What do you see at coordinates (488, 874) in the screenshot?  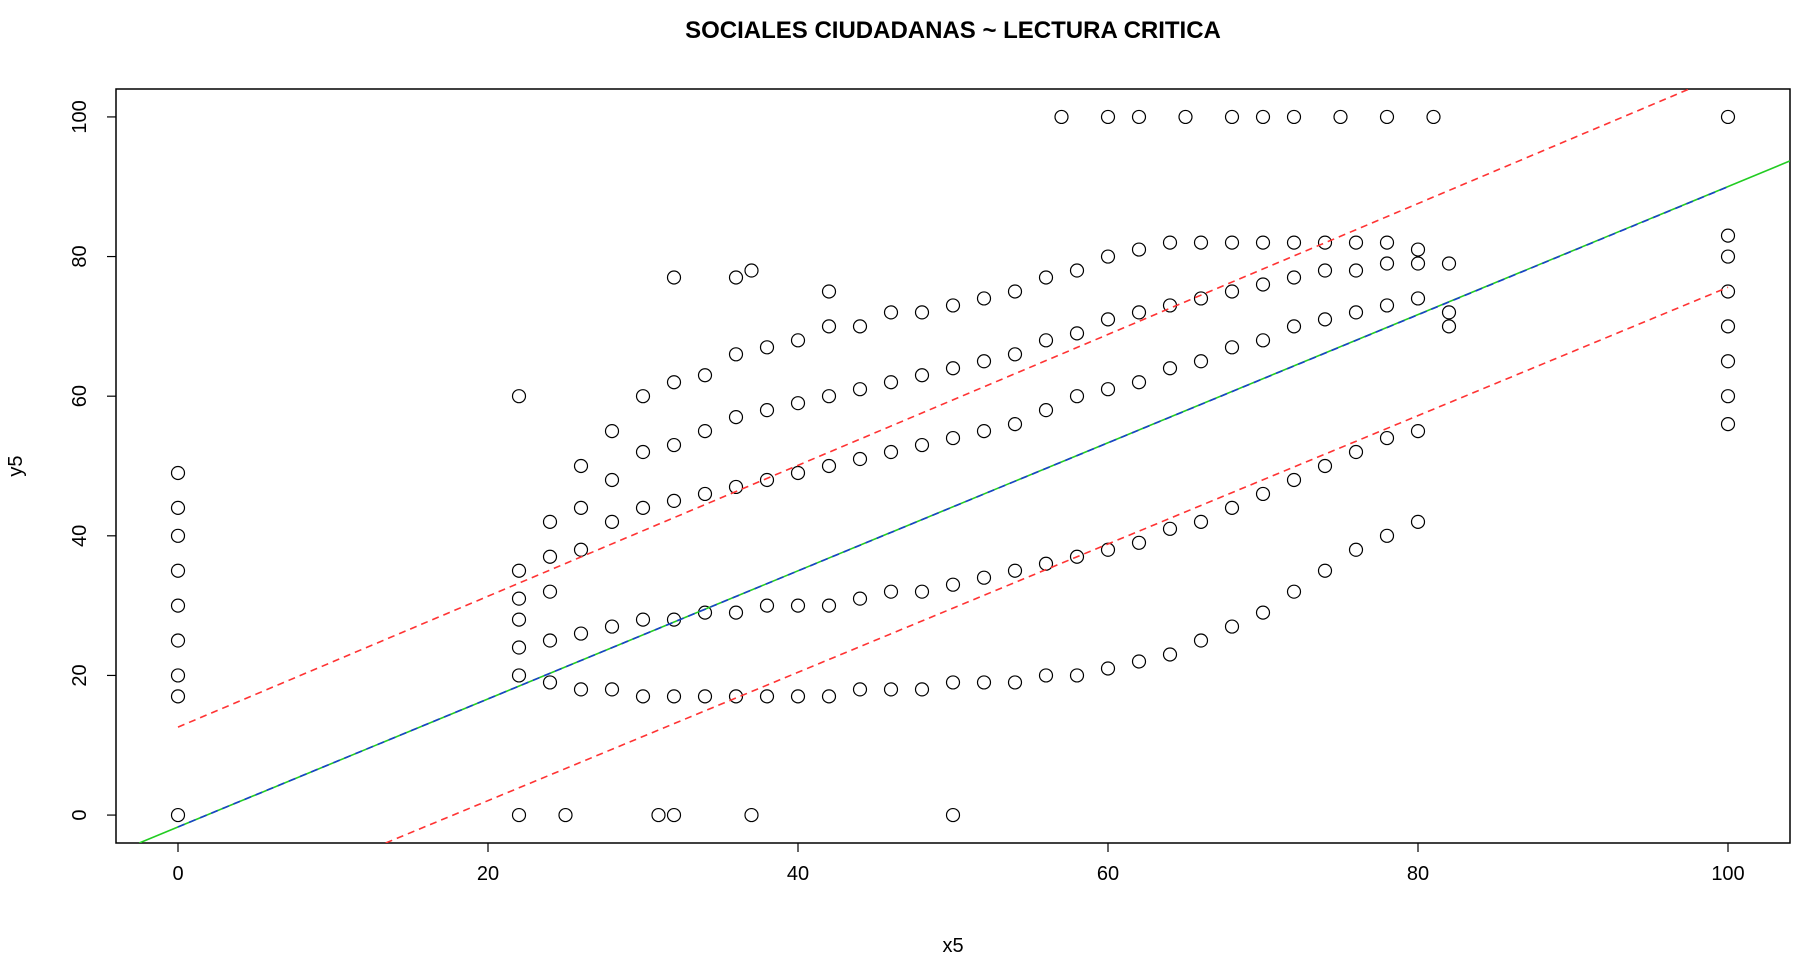 I see `x-tick-label: 20` at bounding box center [488, 874].